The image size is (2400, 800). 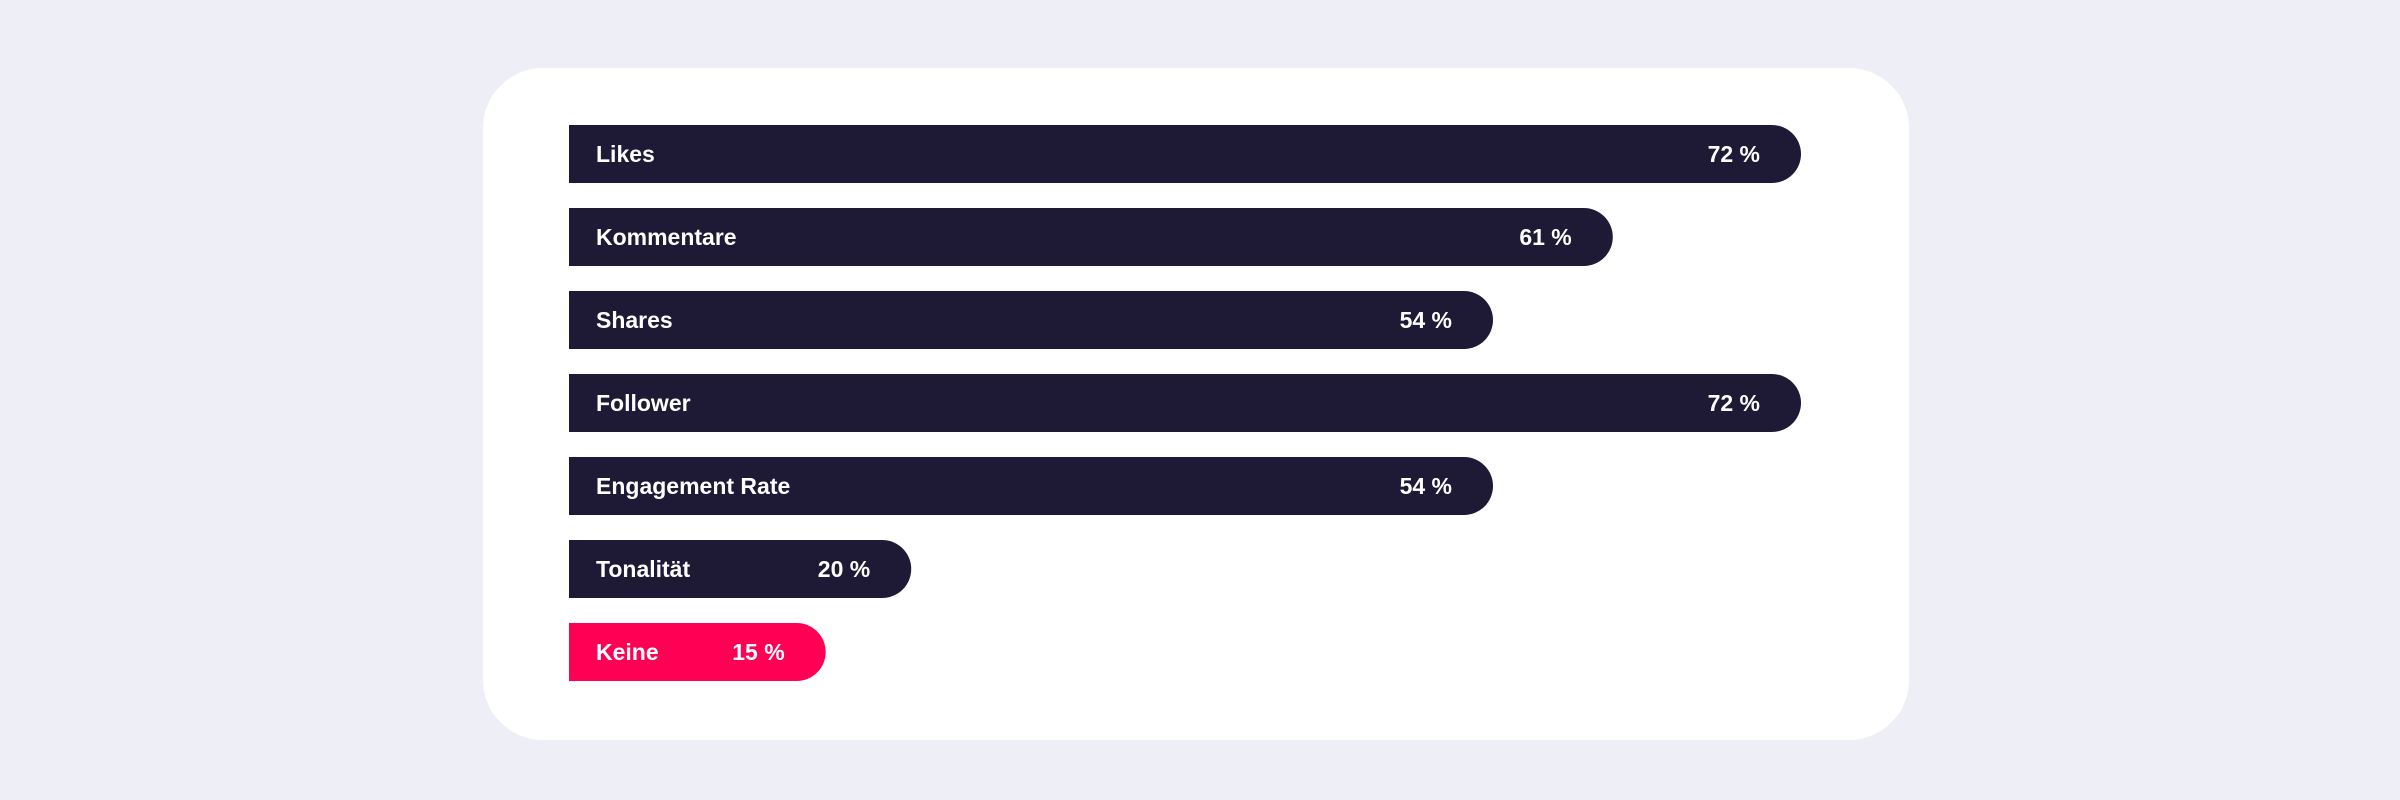 What do you see at coordinates (1031, 486) in the screenshot?
I see `bar-engagement-rate` at bounding box center [1031, 486].